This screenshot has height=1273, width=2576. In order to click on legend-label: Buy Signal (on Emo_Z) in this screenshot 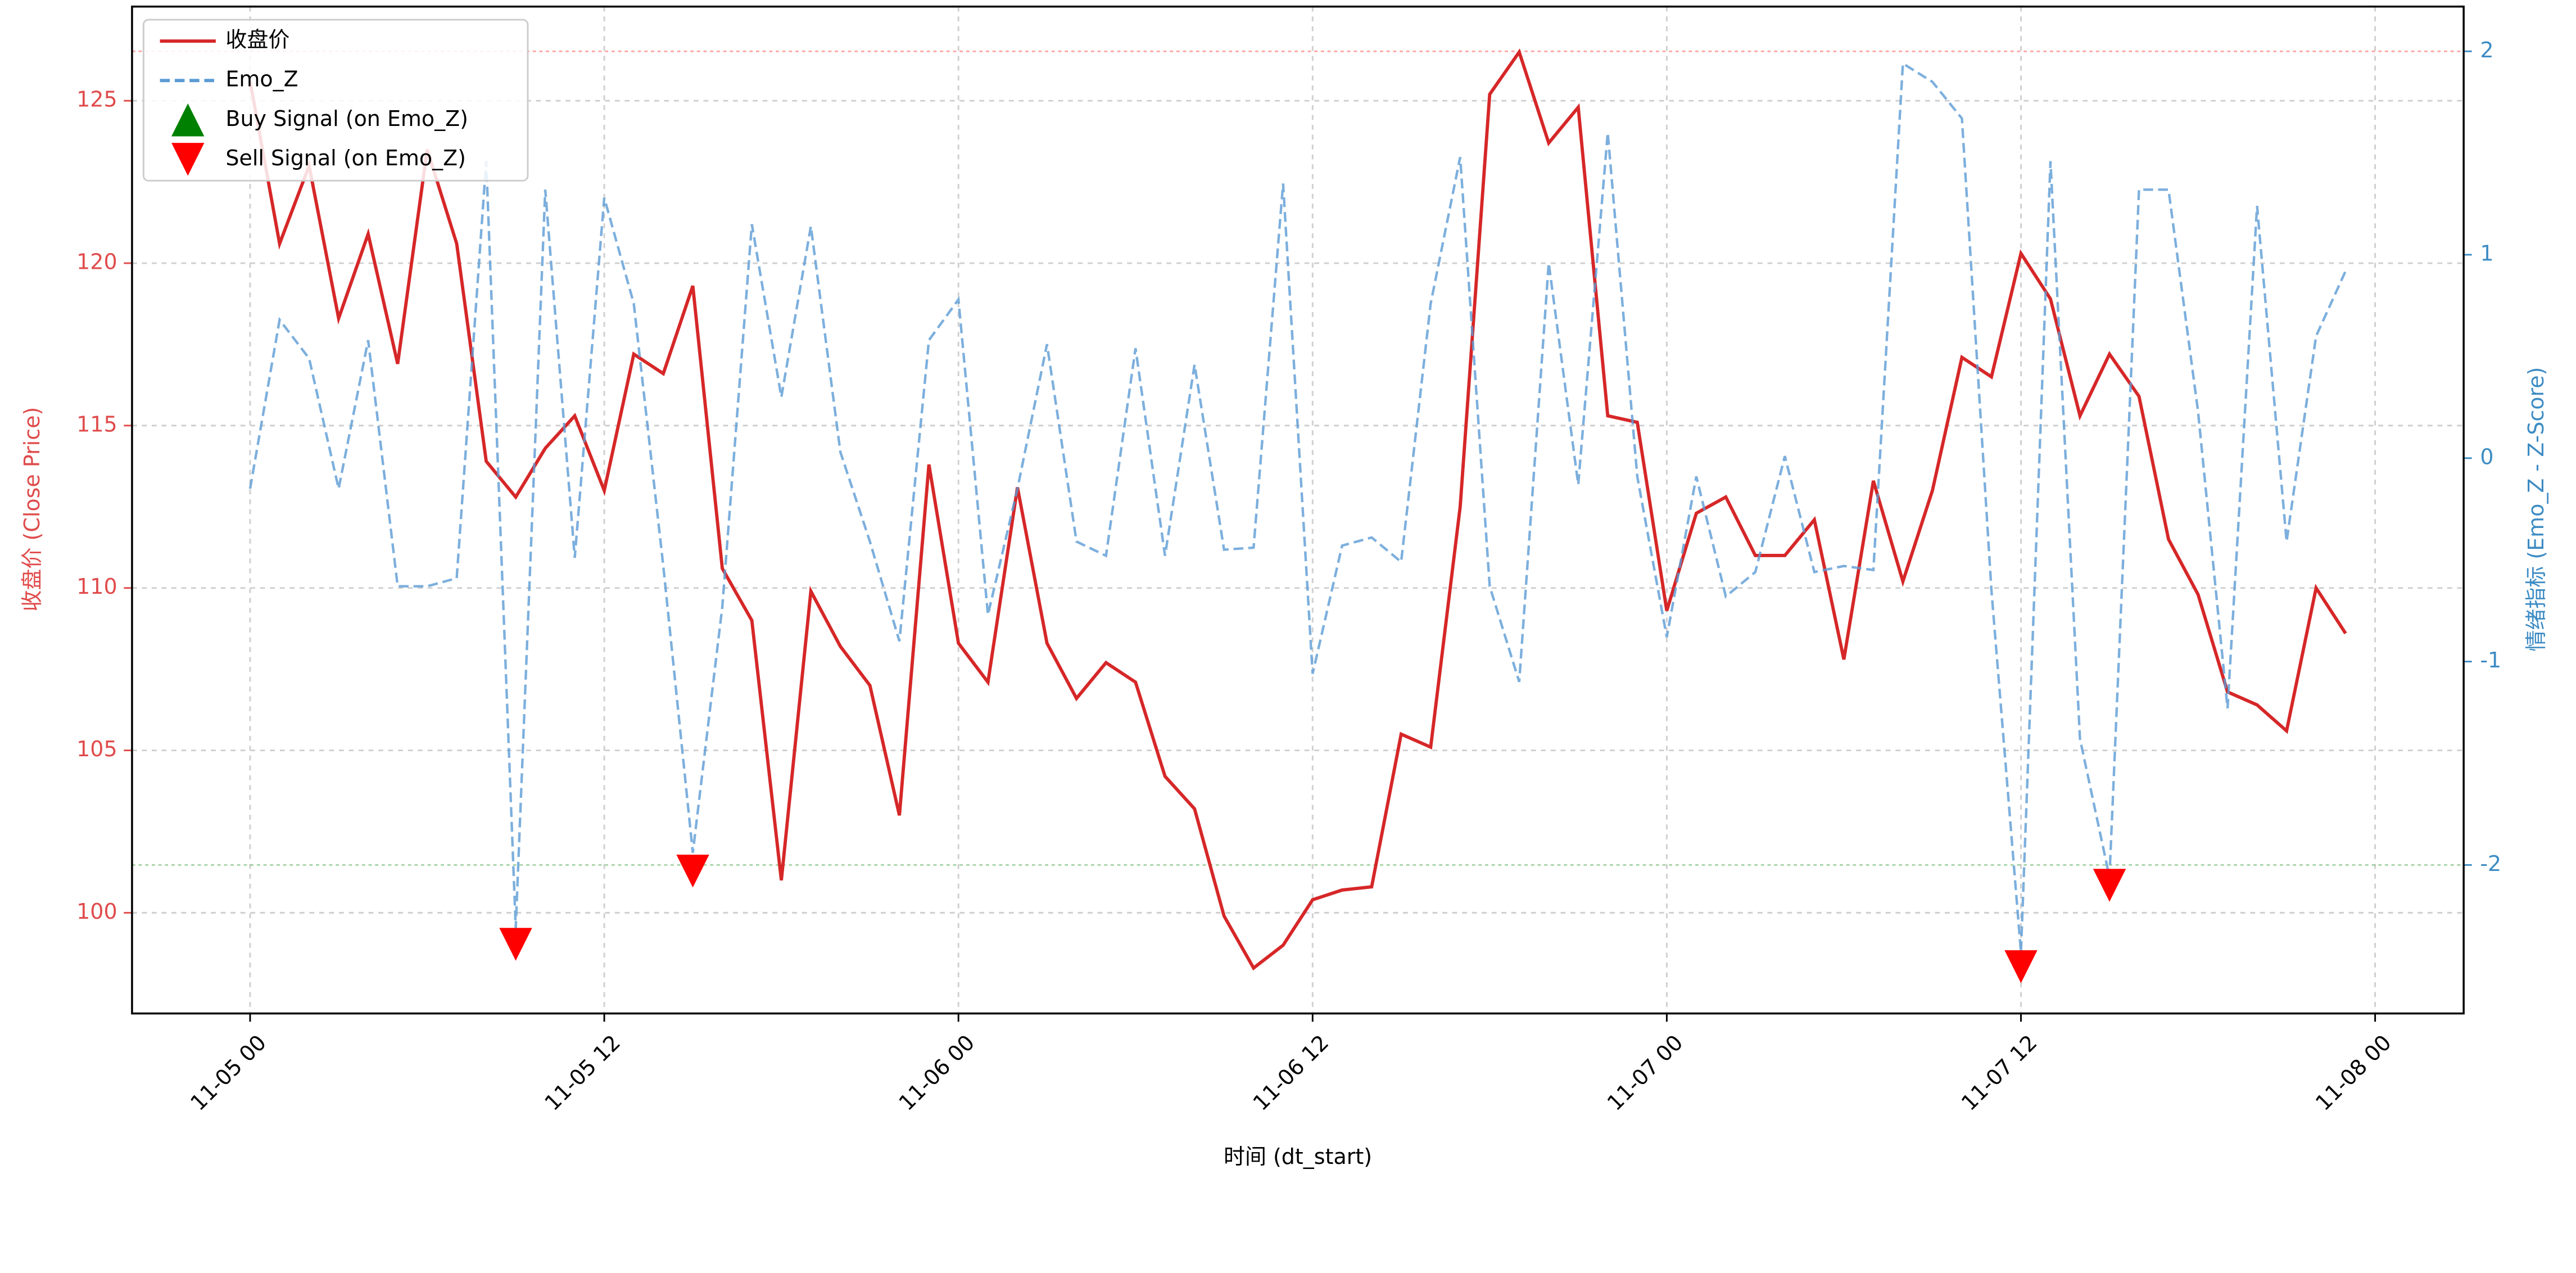, I will do `click(347, 118)`.